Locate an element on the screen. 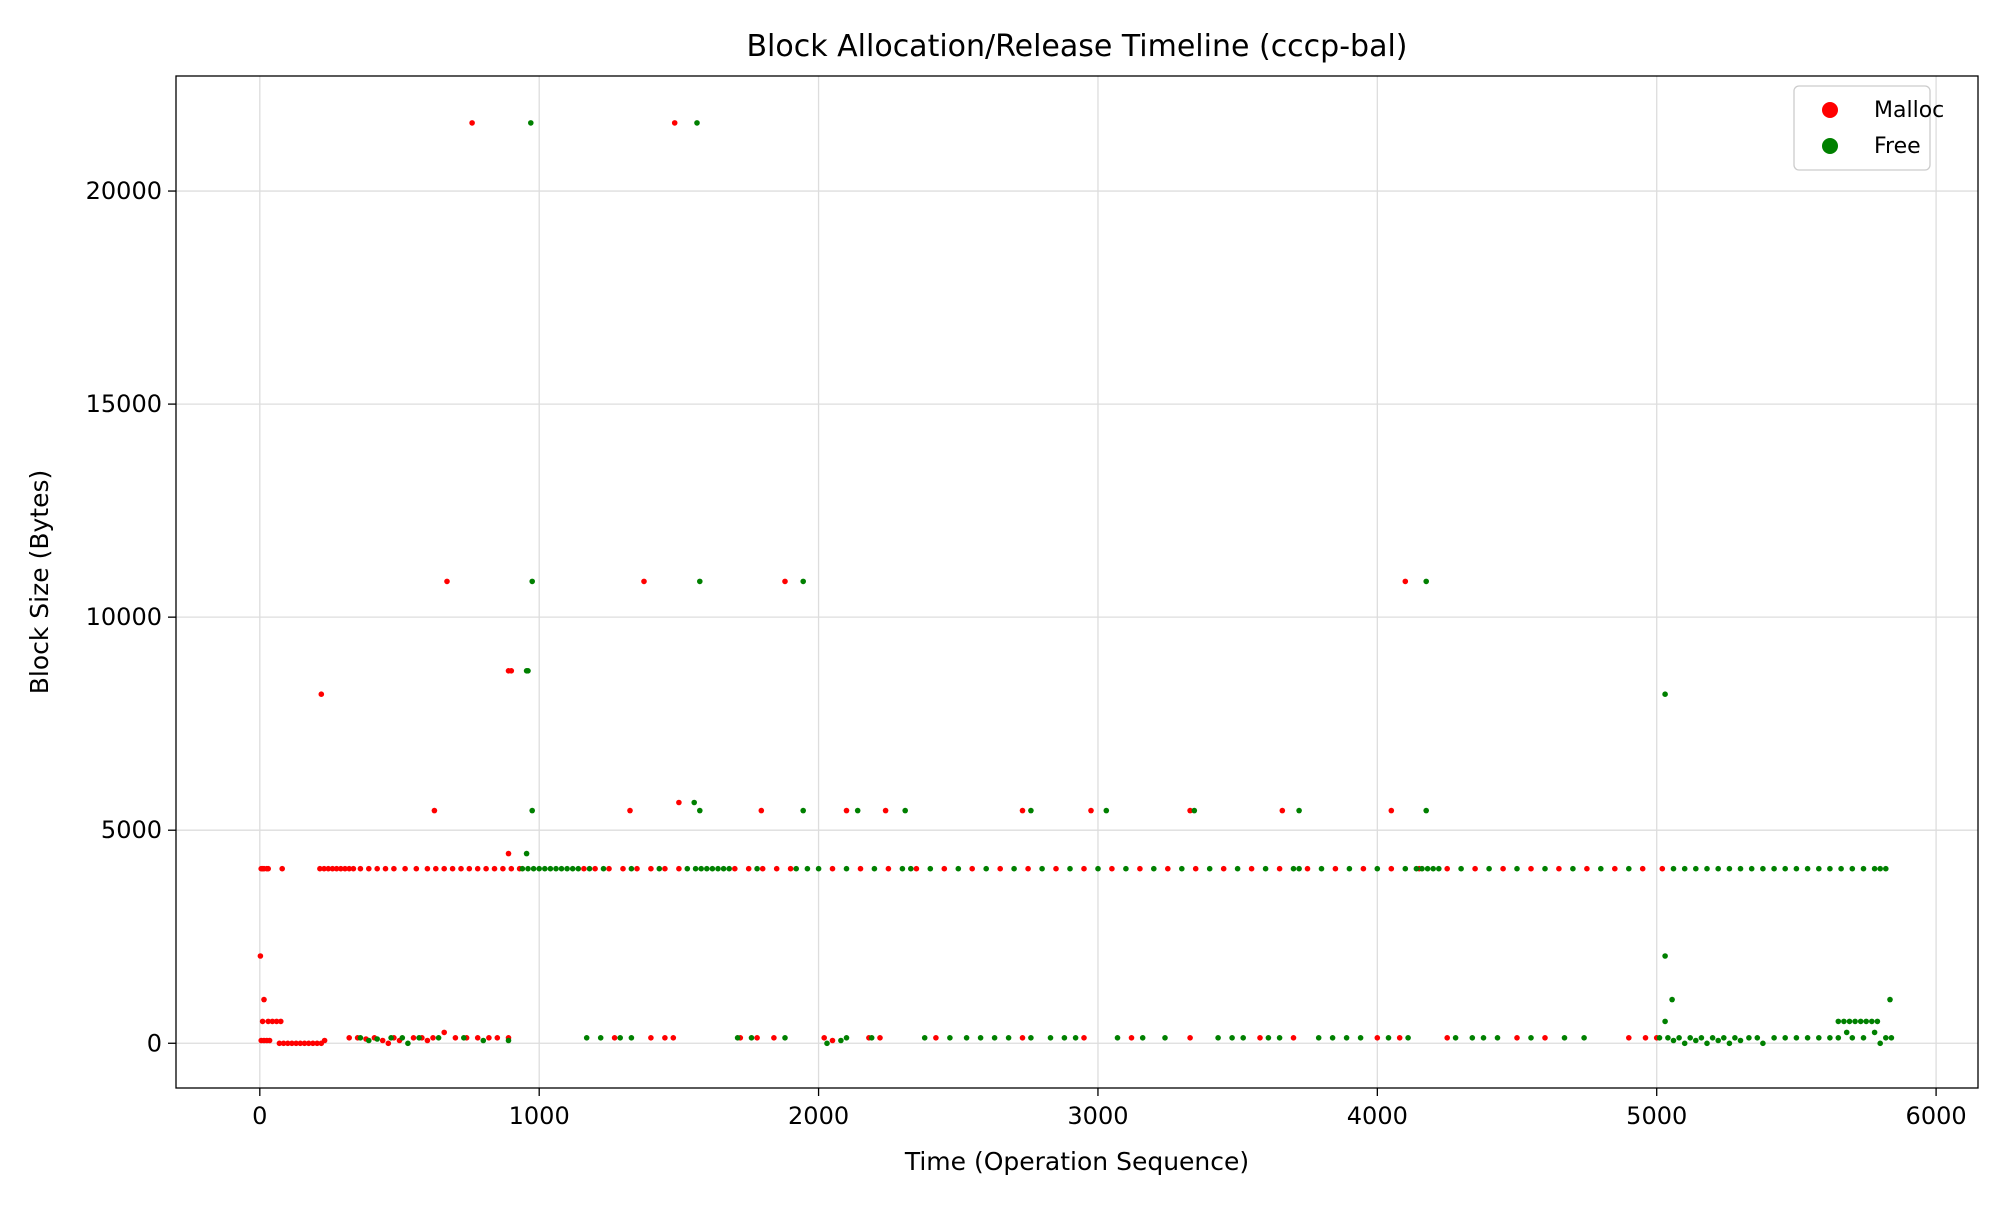  y-tick-label: 5000 is located at coordinates (131, 830).